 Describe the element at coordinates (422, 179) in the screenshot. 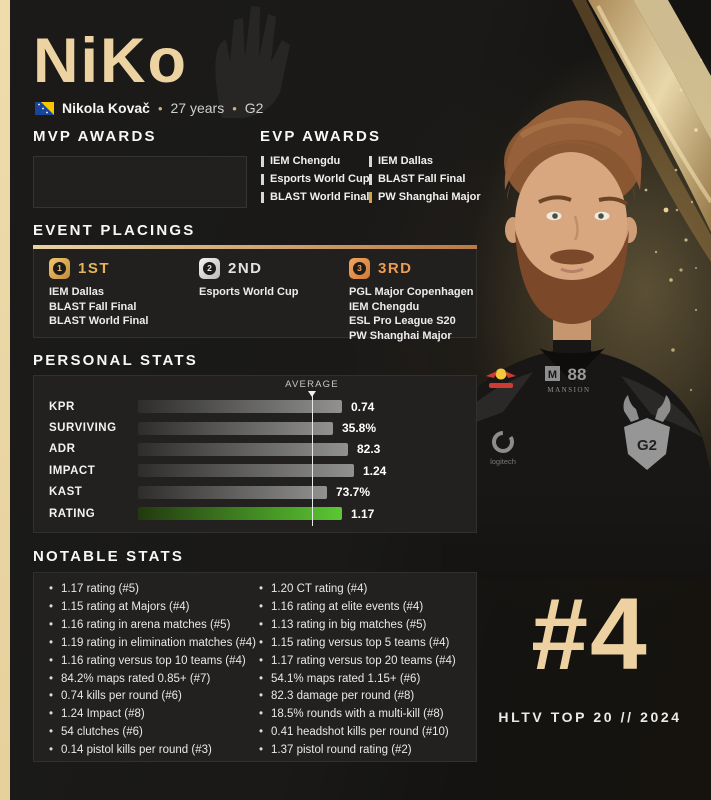

I see `evp-item-label: BLAST Fall Final` at that location.